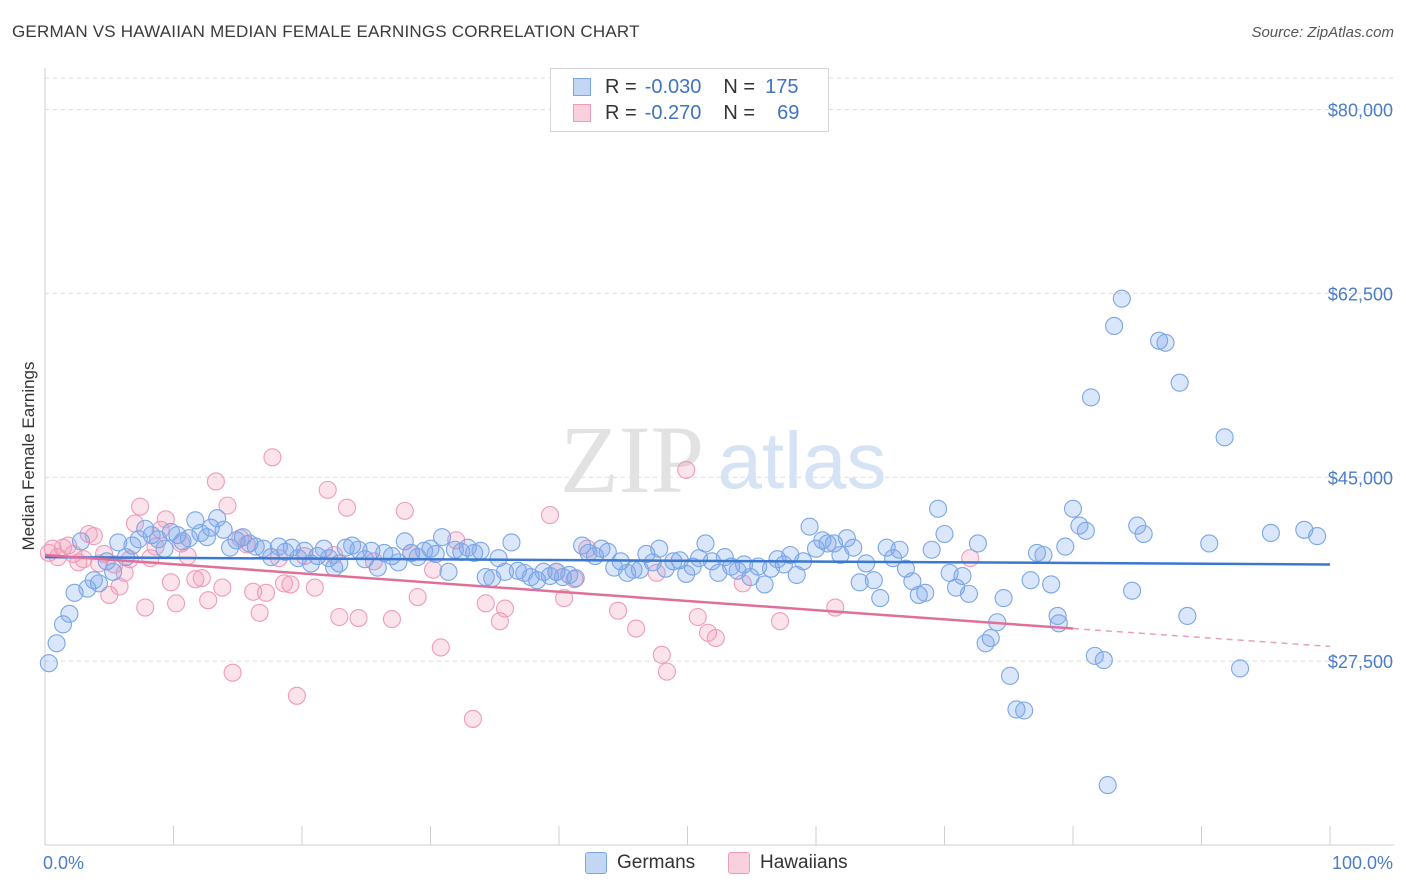  What do you see at coordinates (1362, 863) in the screenshot?
I see `x-tick-label: 100.0%` at bounding box center [1362, 863].